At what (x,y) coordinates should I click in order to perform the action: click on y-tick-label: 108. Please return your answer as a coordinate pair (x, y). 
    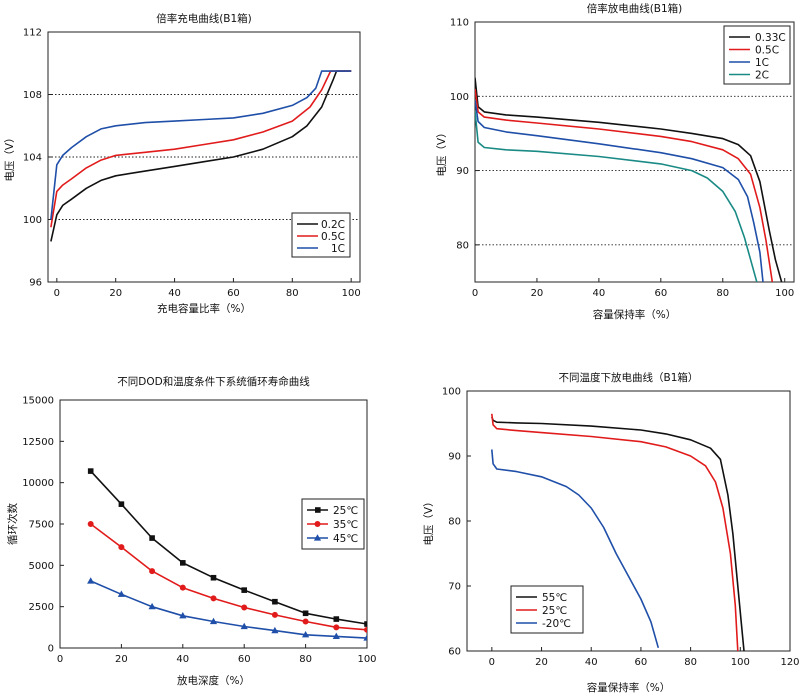
    Looking at the image, I should click on (32, 95).